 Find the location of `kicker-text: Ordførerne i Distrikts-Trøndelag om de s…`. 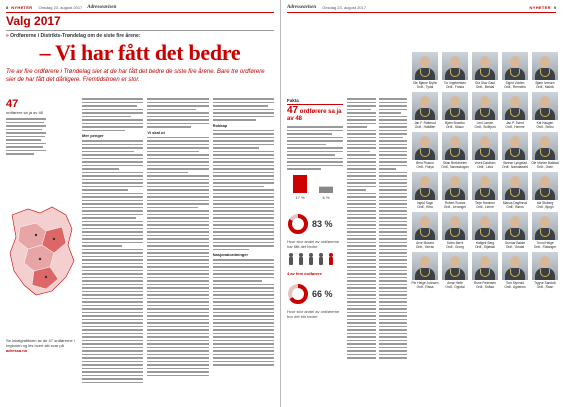

kicker-text: Ordførerne i Distrikts-Trøndelag om de s… is located at coordinates (75, 36).